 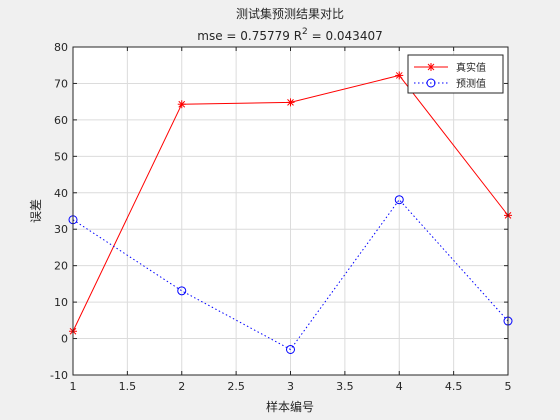 What do you see at coordinates (454, 386) in the screenshot?
I see `x-tick-label: 4.5` at bounding box center [454, 386].